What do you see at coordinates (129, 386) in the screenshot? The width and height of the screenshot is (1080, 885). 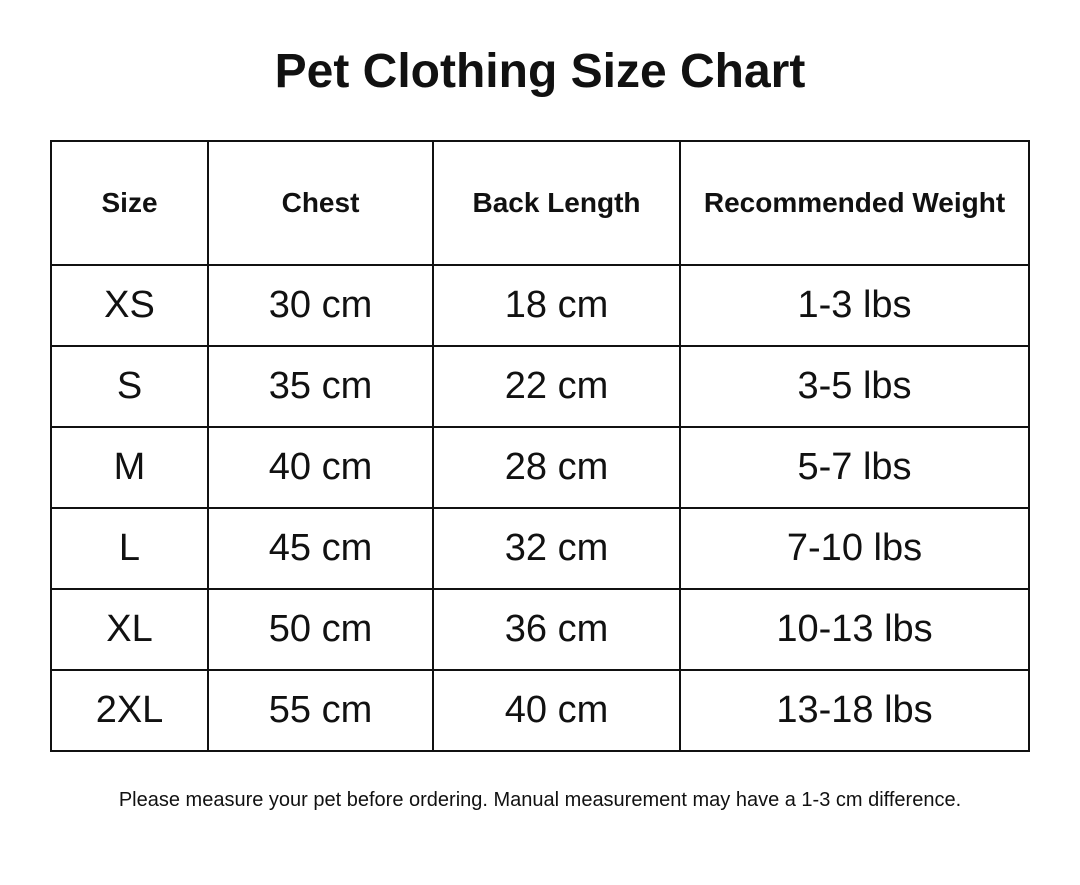 I see `table-cell: S` at bounding box center [129, 386].